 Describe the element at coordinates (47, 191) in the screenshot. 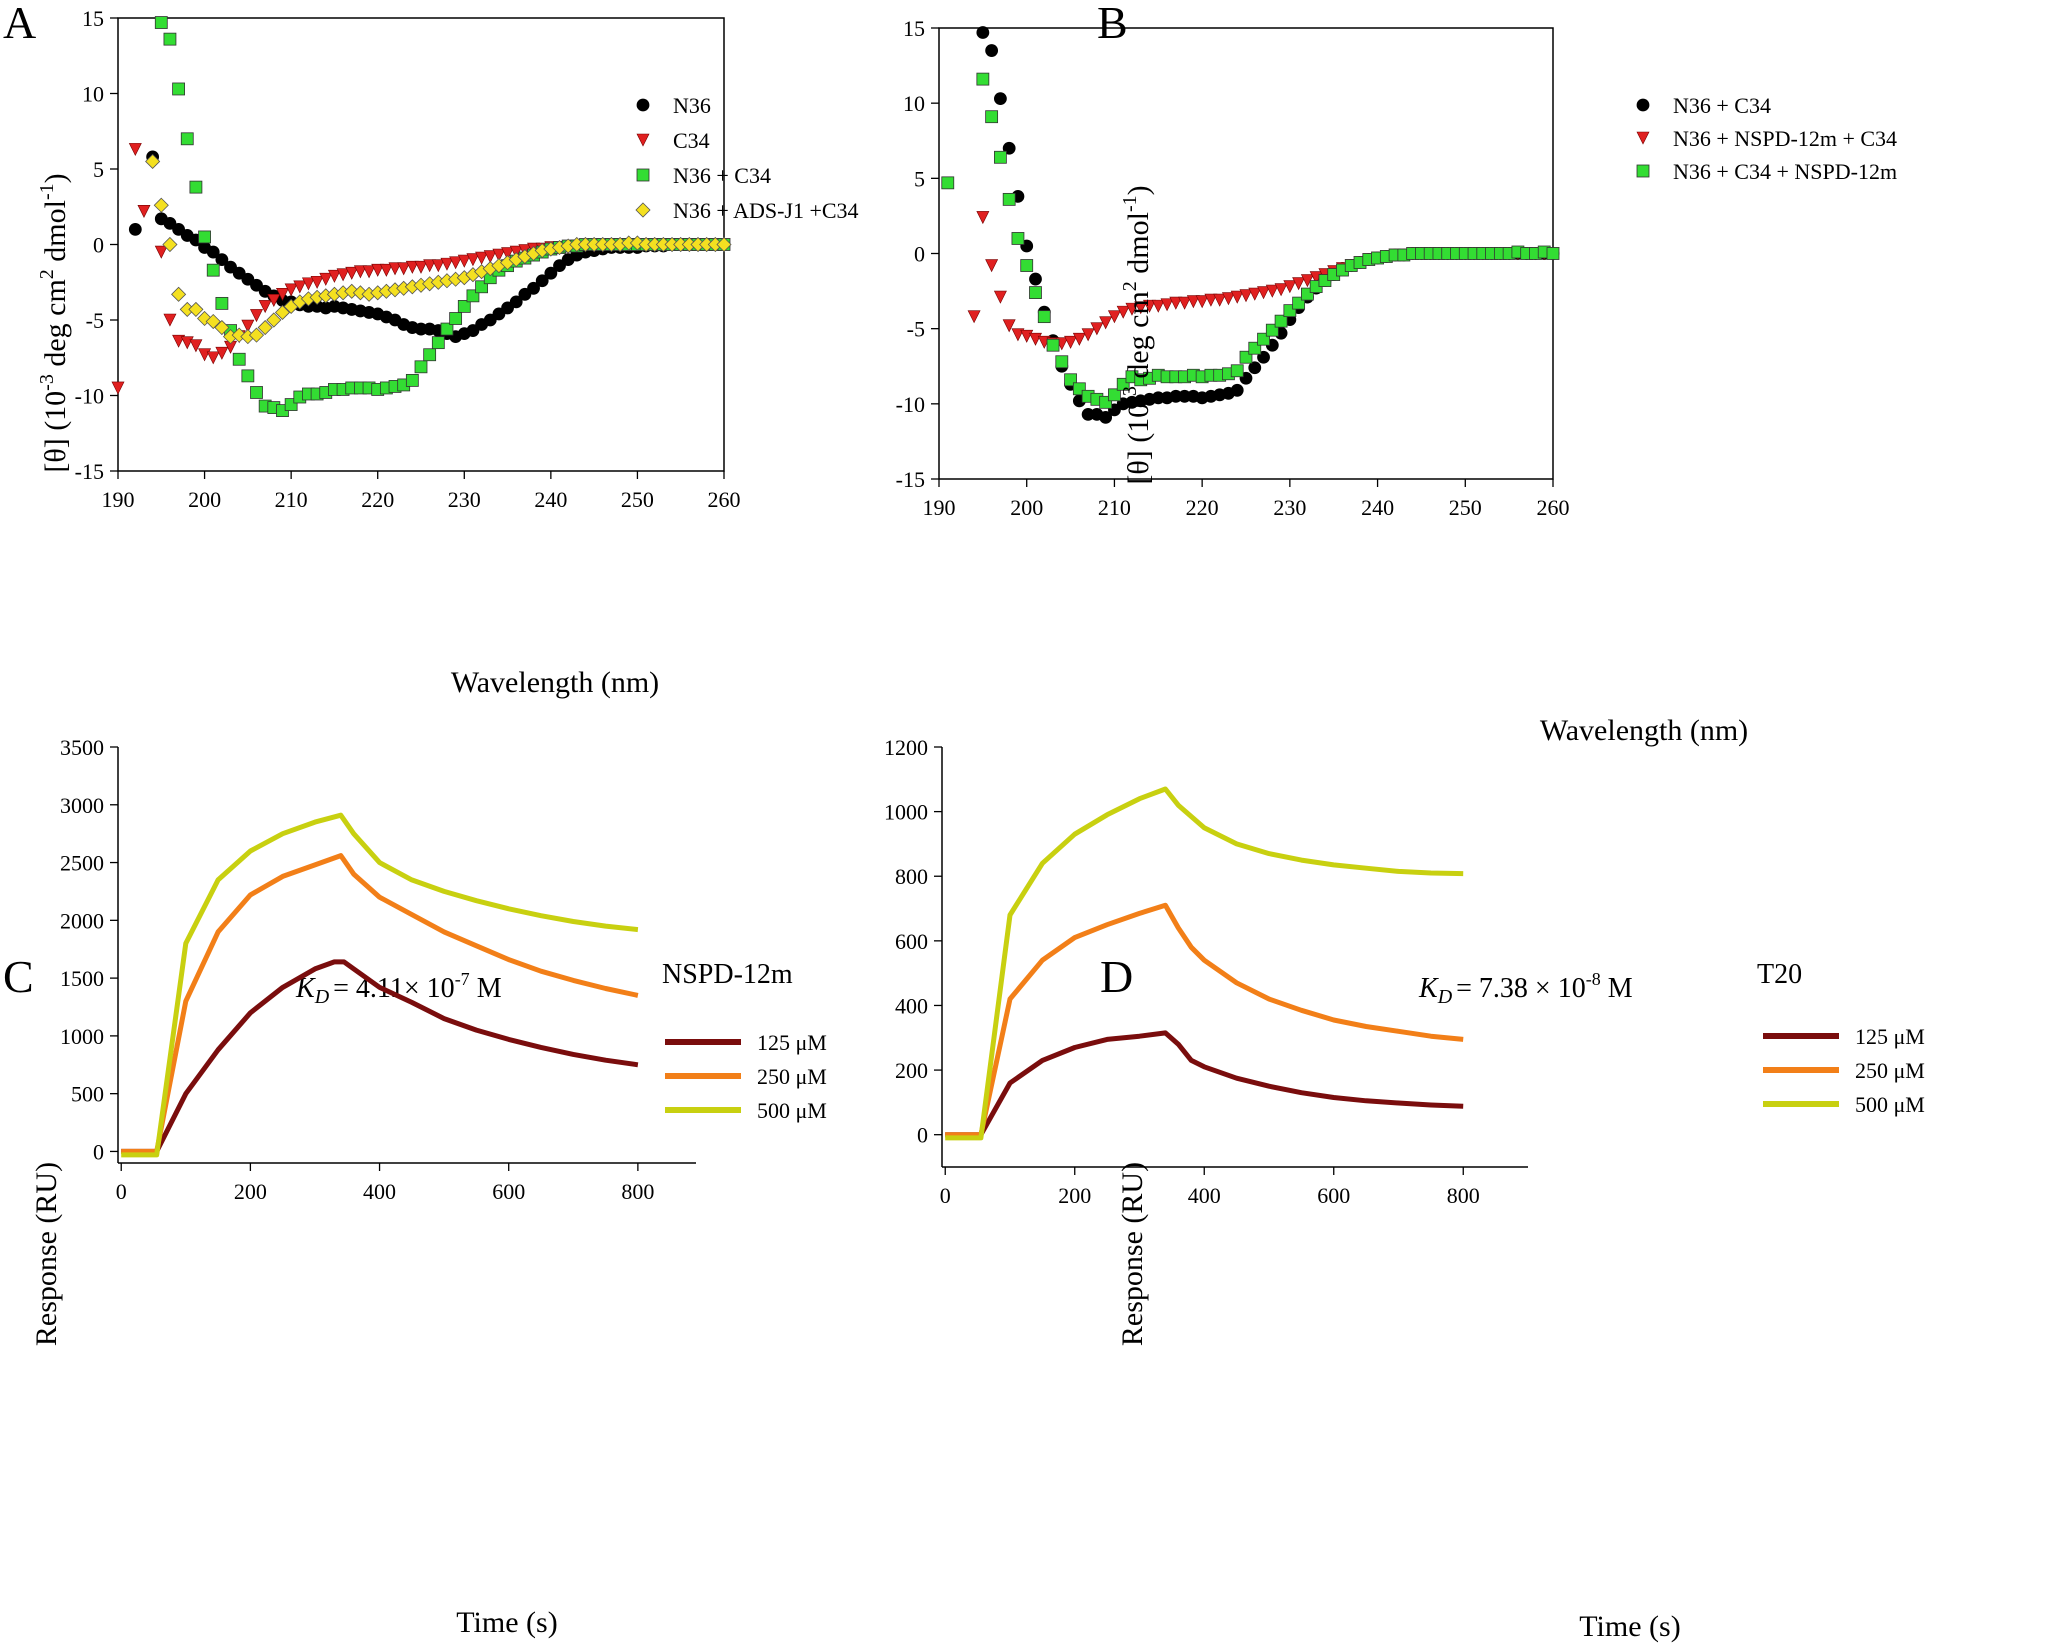

I see `y-axis-title-part: -1` at that location.